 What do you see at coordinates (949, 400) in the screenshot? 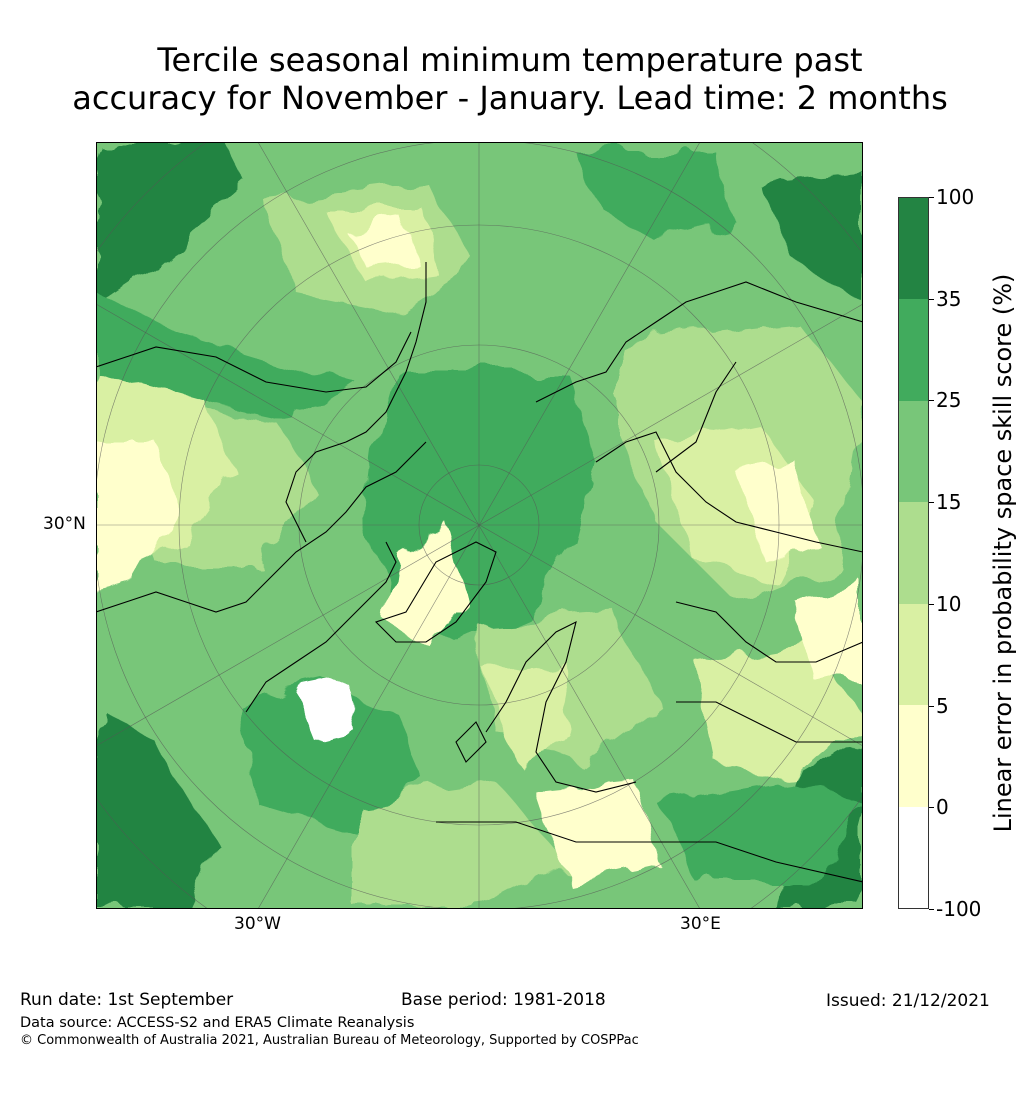
I see `colorbar-tick-label: 25` at bounding box center [949, 400].